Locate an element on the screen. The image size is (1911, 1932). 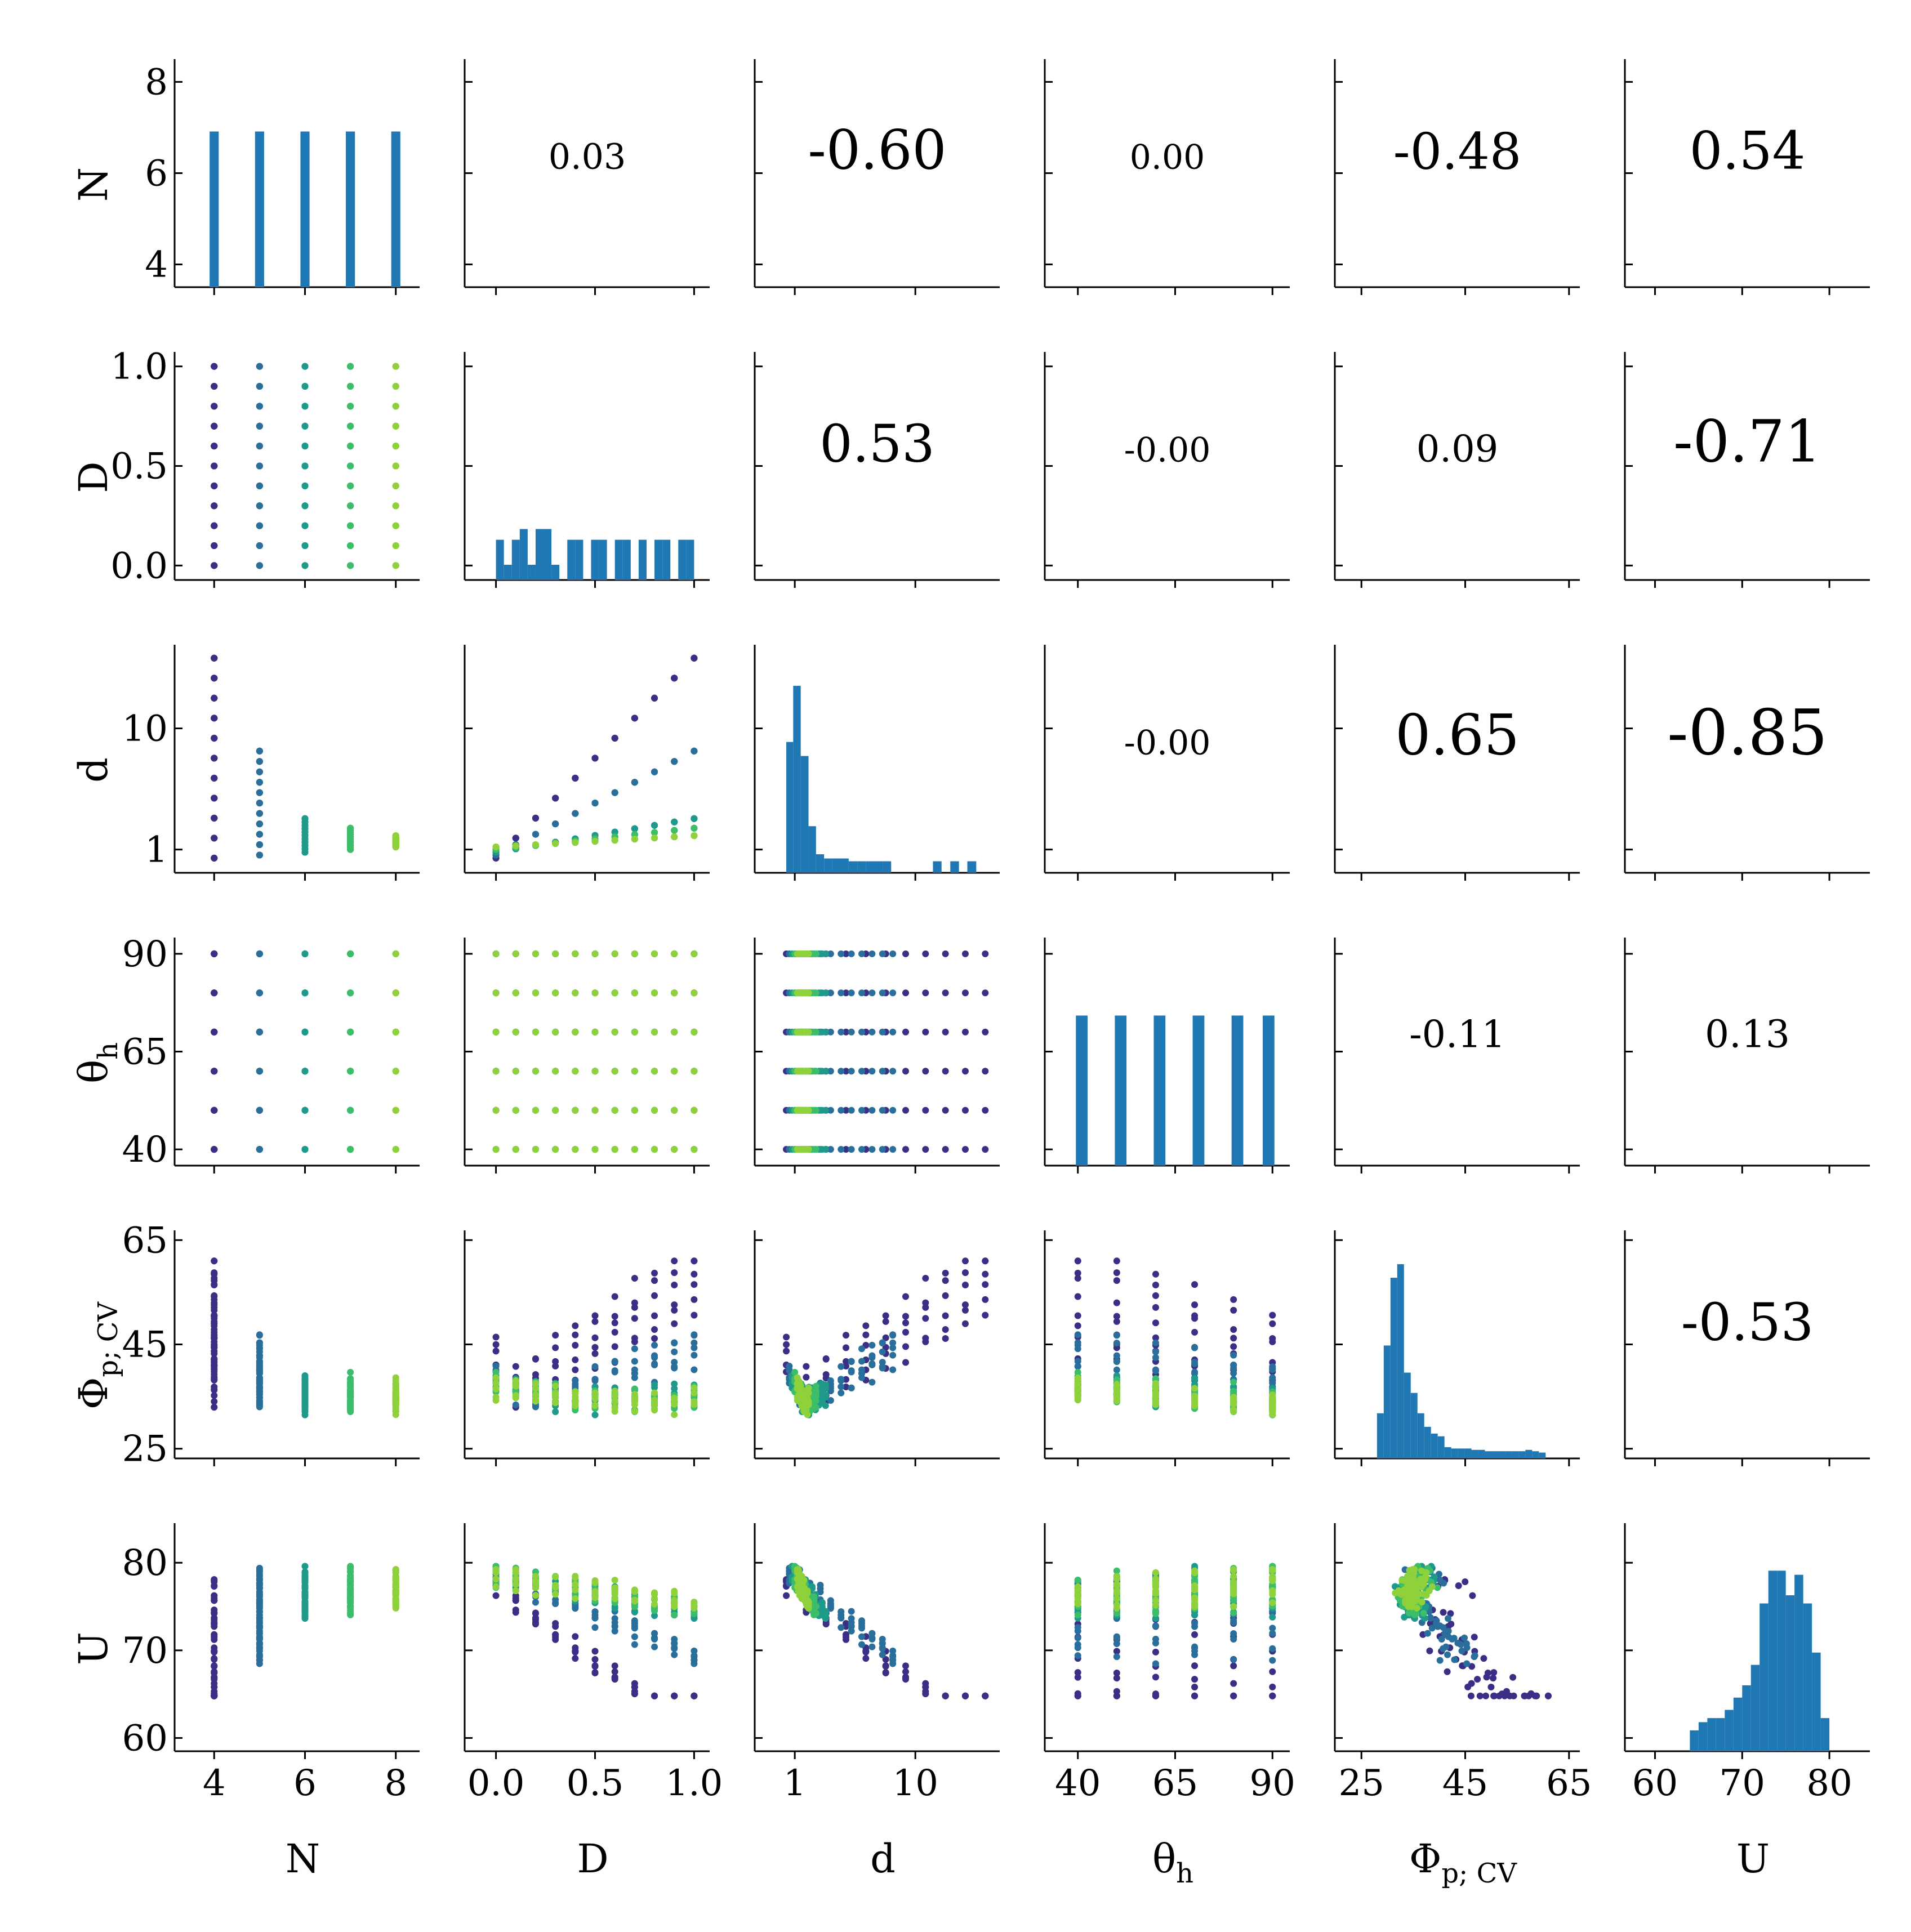
cell-D-Phi_p_CV: 0.09 is located at coordinates (1457, 470).